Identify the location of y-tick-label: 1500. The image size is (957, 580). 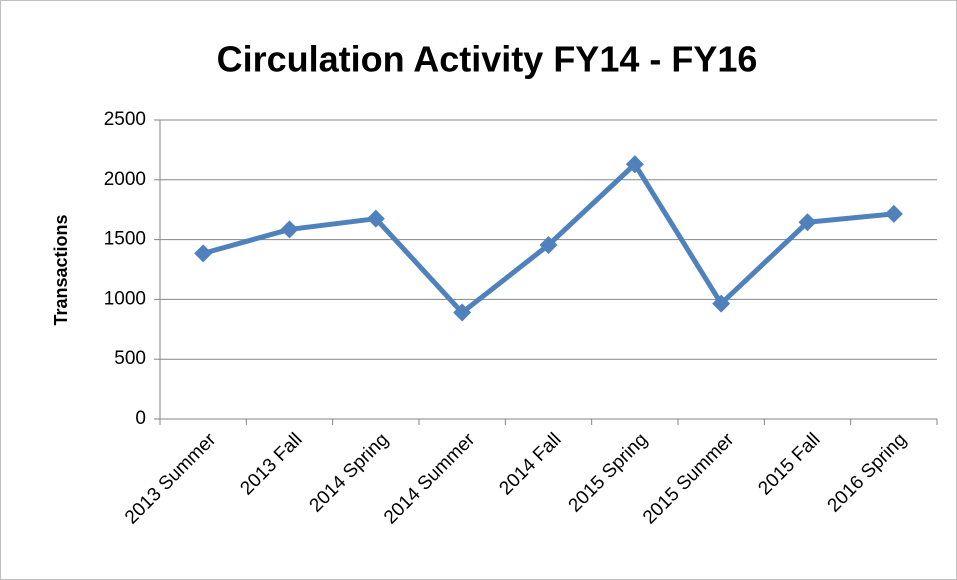
(125, 239).